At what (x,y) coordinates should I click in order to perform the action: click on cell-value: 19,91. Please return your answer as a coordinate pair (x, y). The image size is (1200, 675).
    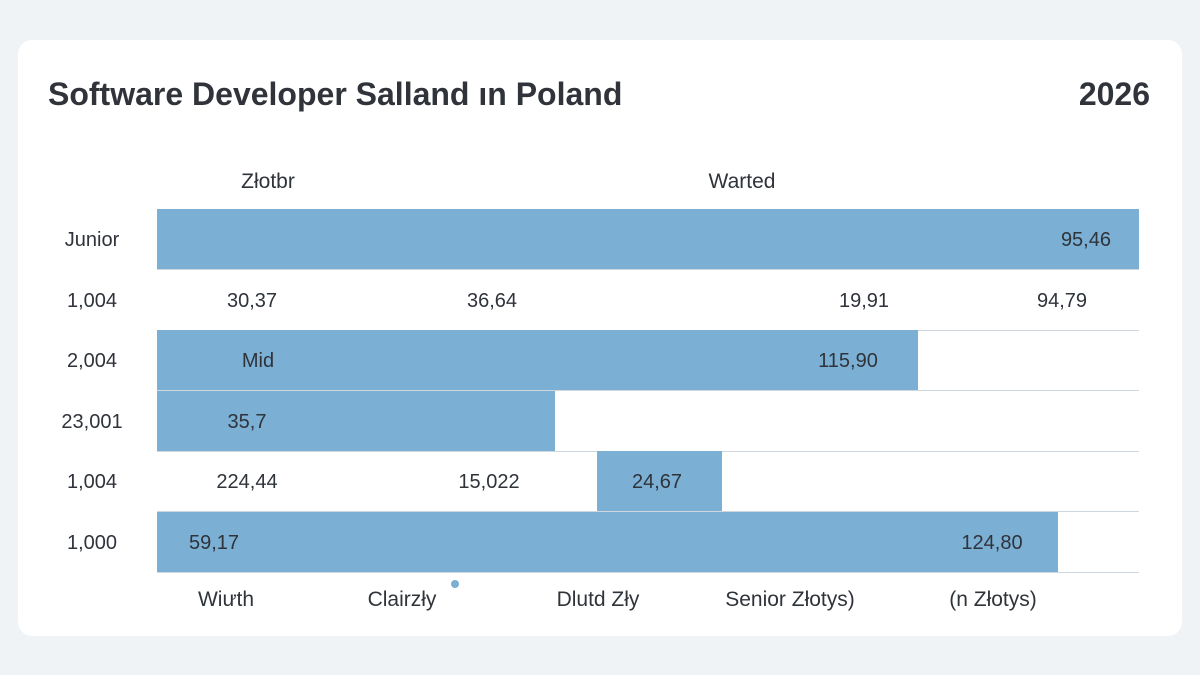
    Looking at the image, I should click on (864, 301).